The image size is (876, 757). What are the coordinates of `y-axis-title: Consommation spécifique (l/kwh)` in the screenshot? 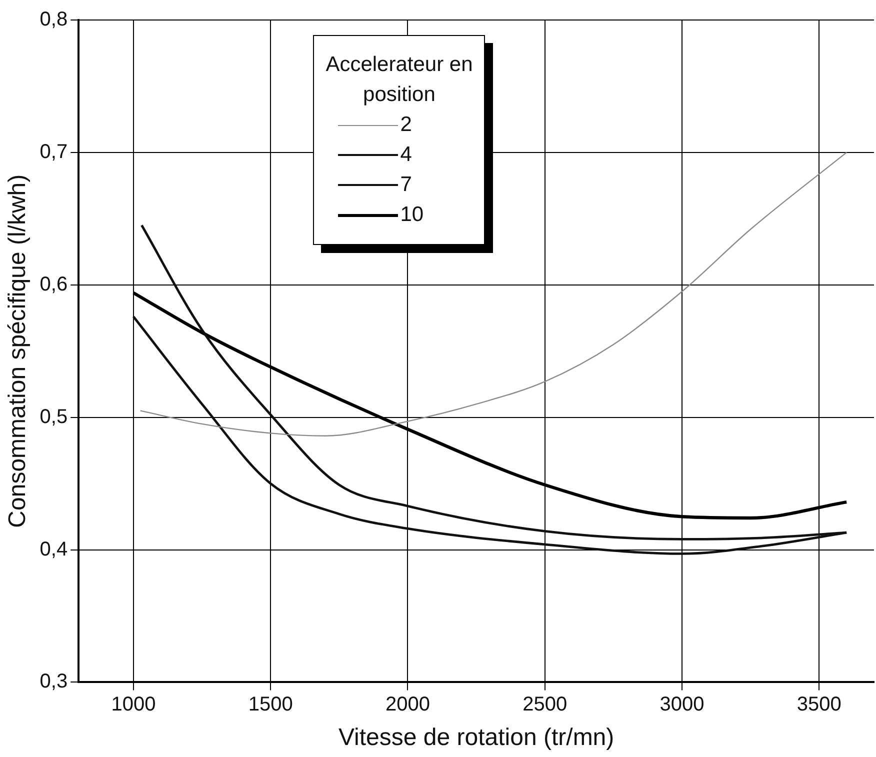 It's located at (18, 351).